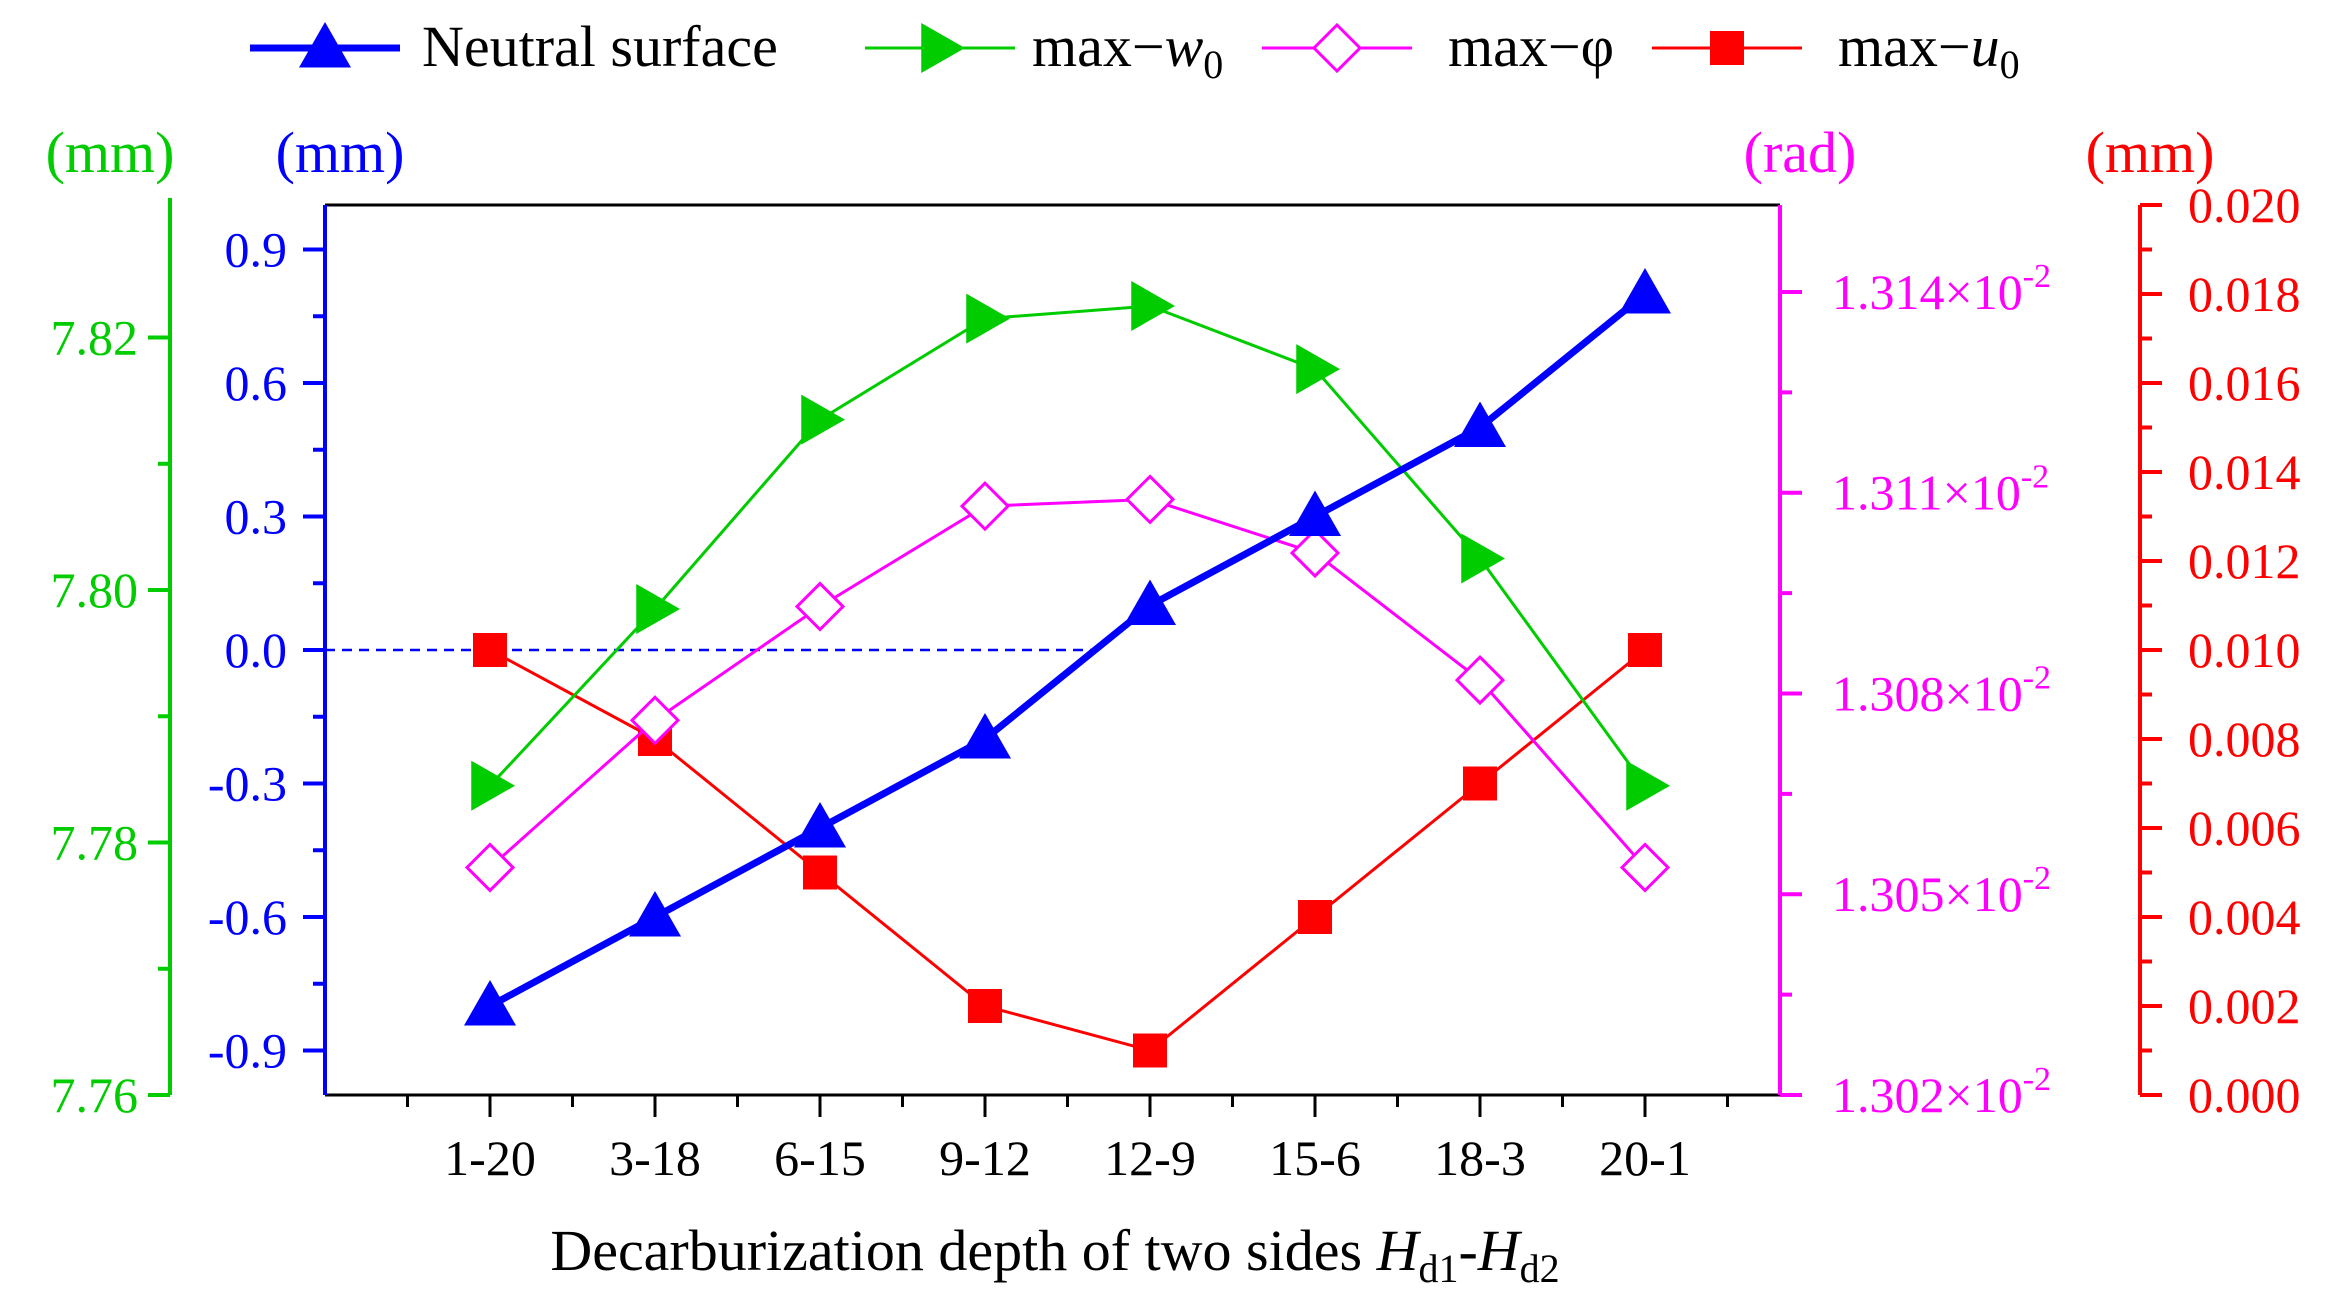 The image size is (2350, 1290). What do you see at coordinates (2244, 205) in the screenshot?
I see `u0-tick-label: 0.020` at bounding box center [2244, 205].